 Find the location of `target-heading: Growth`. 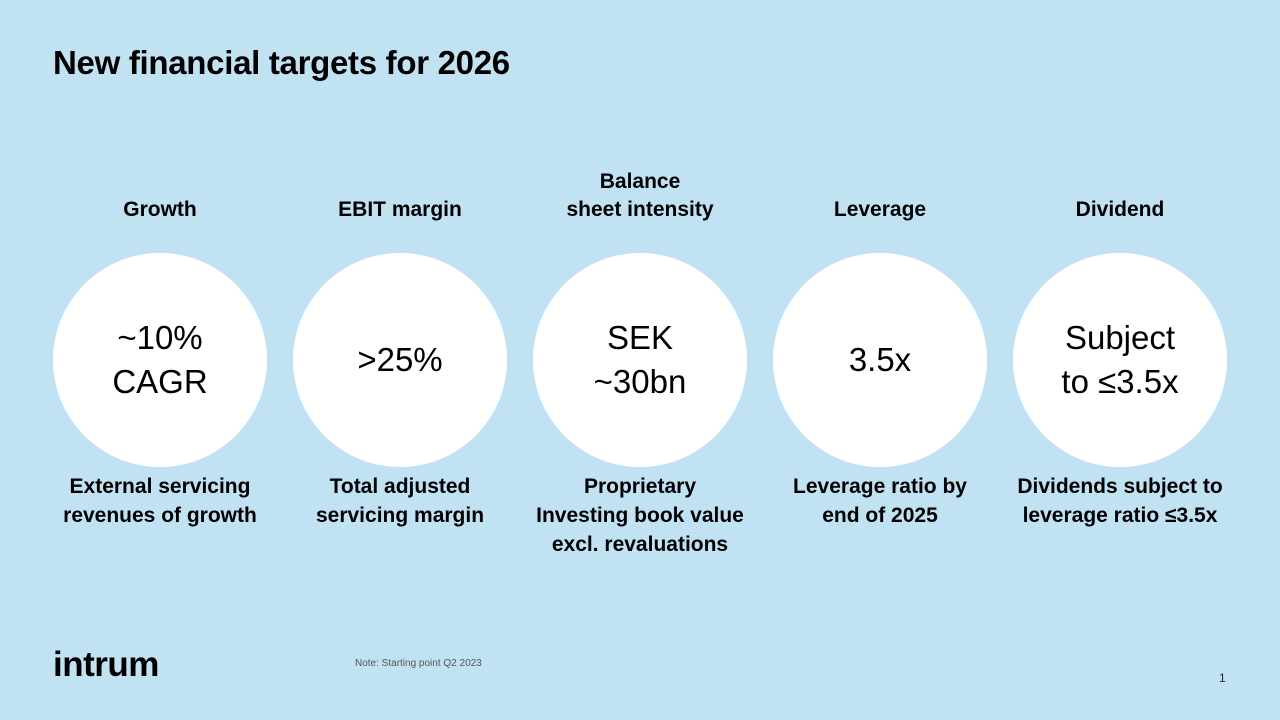

target-heading: Growth is located at coordinates (160, 209).